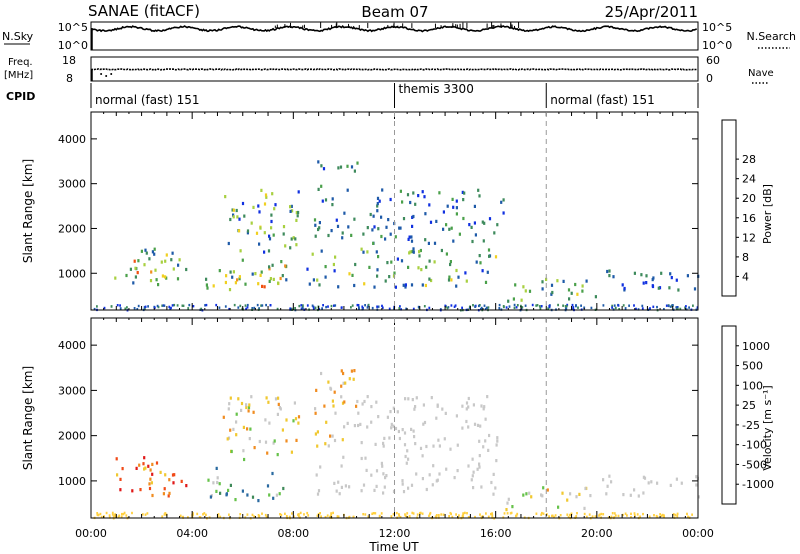 The width and height of the screenshot is (800, 554). What do you see at coordinates (651, 12) in the screenshot?
I see `date-title: 25/Apr/2011` at bounding box center [651, 12].